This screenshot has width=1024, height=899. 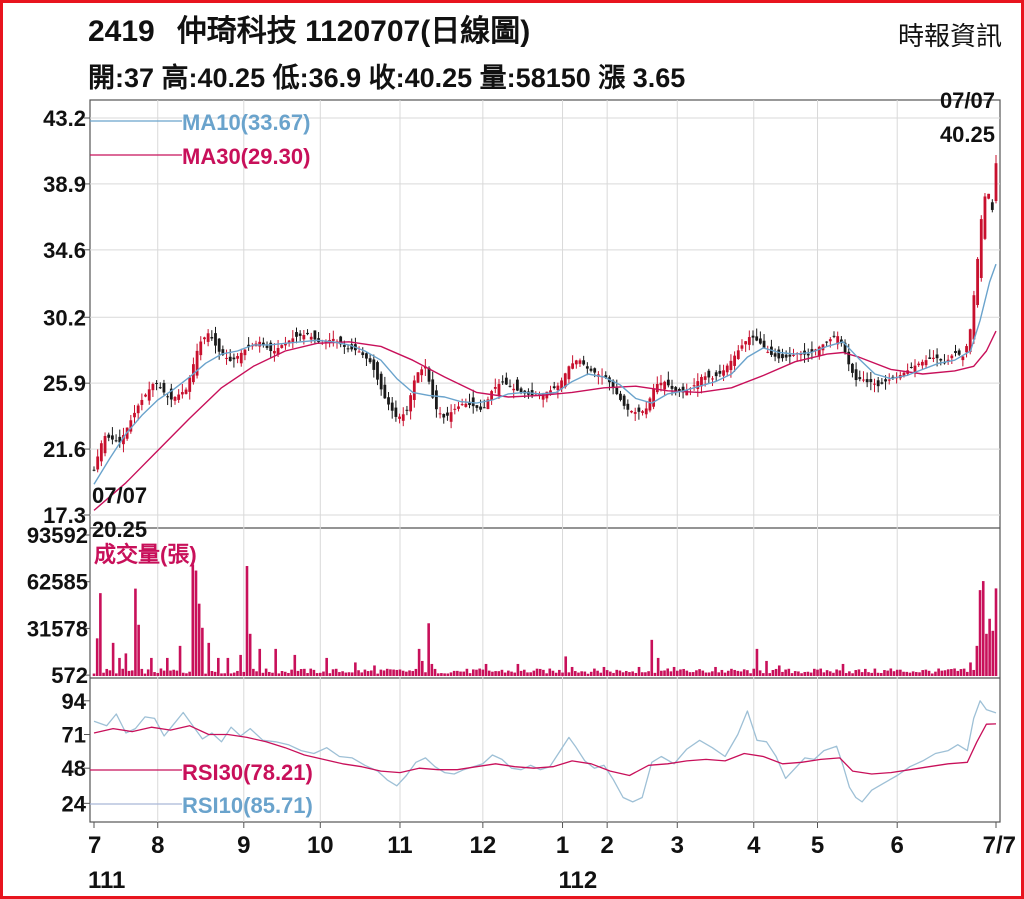 What do you see at coordinates (64, 118) in the screenshot?
I see `price-tick-label: 43.2` at bounding box center [64, 118].